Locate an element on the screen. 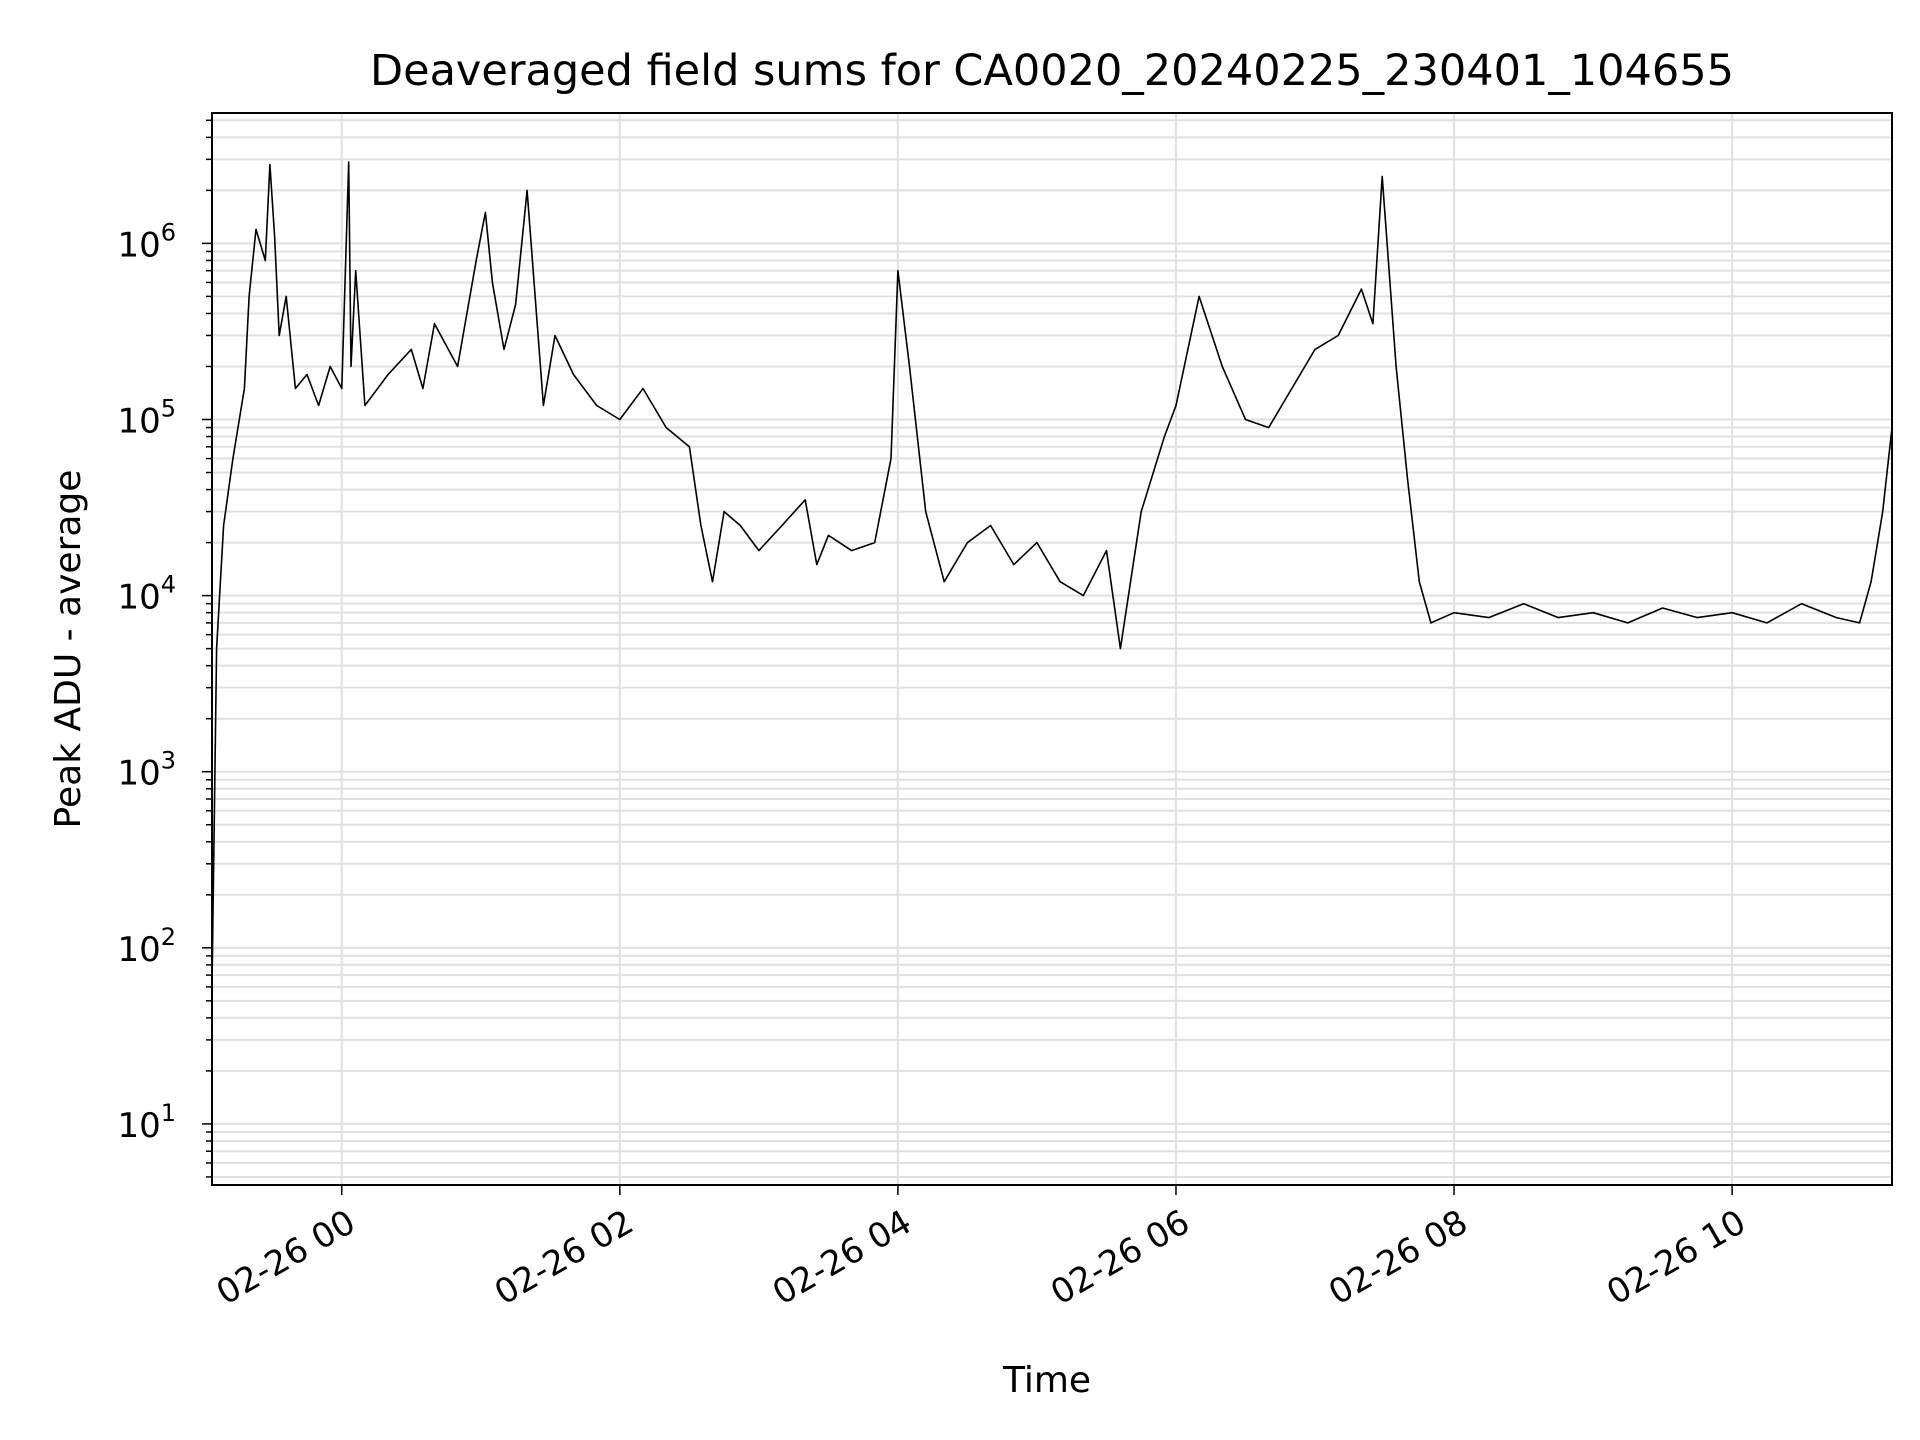 The height and width of the screenshot is (1440, 1920). y-tick-label: 10⁶ is located at coordinates (146, 241).